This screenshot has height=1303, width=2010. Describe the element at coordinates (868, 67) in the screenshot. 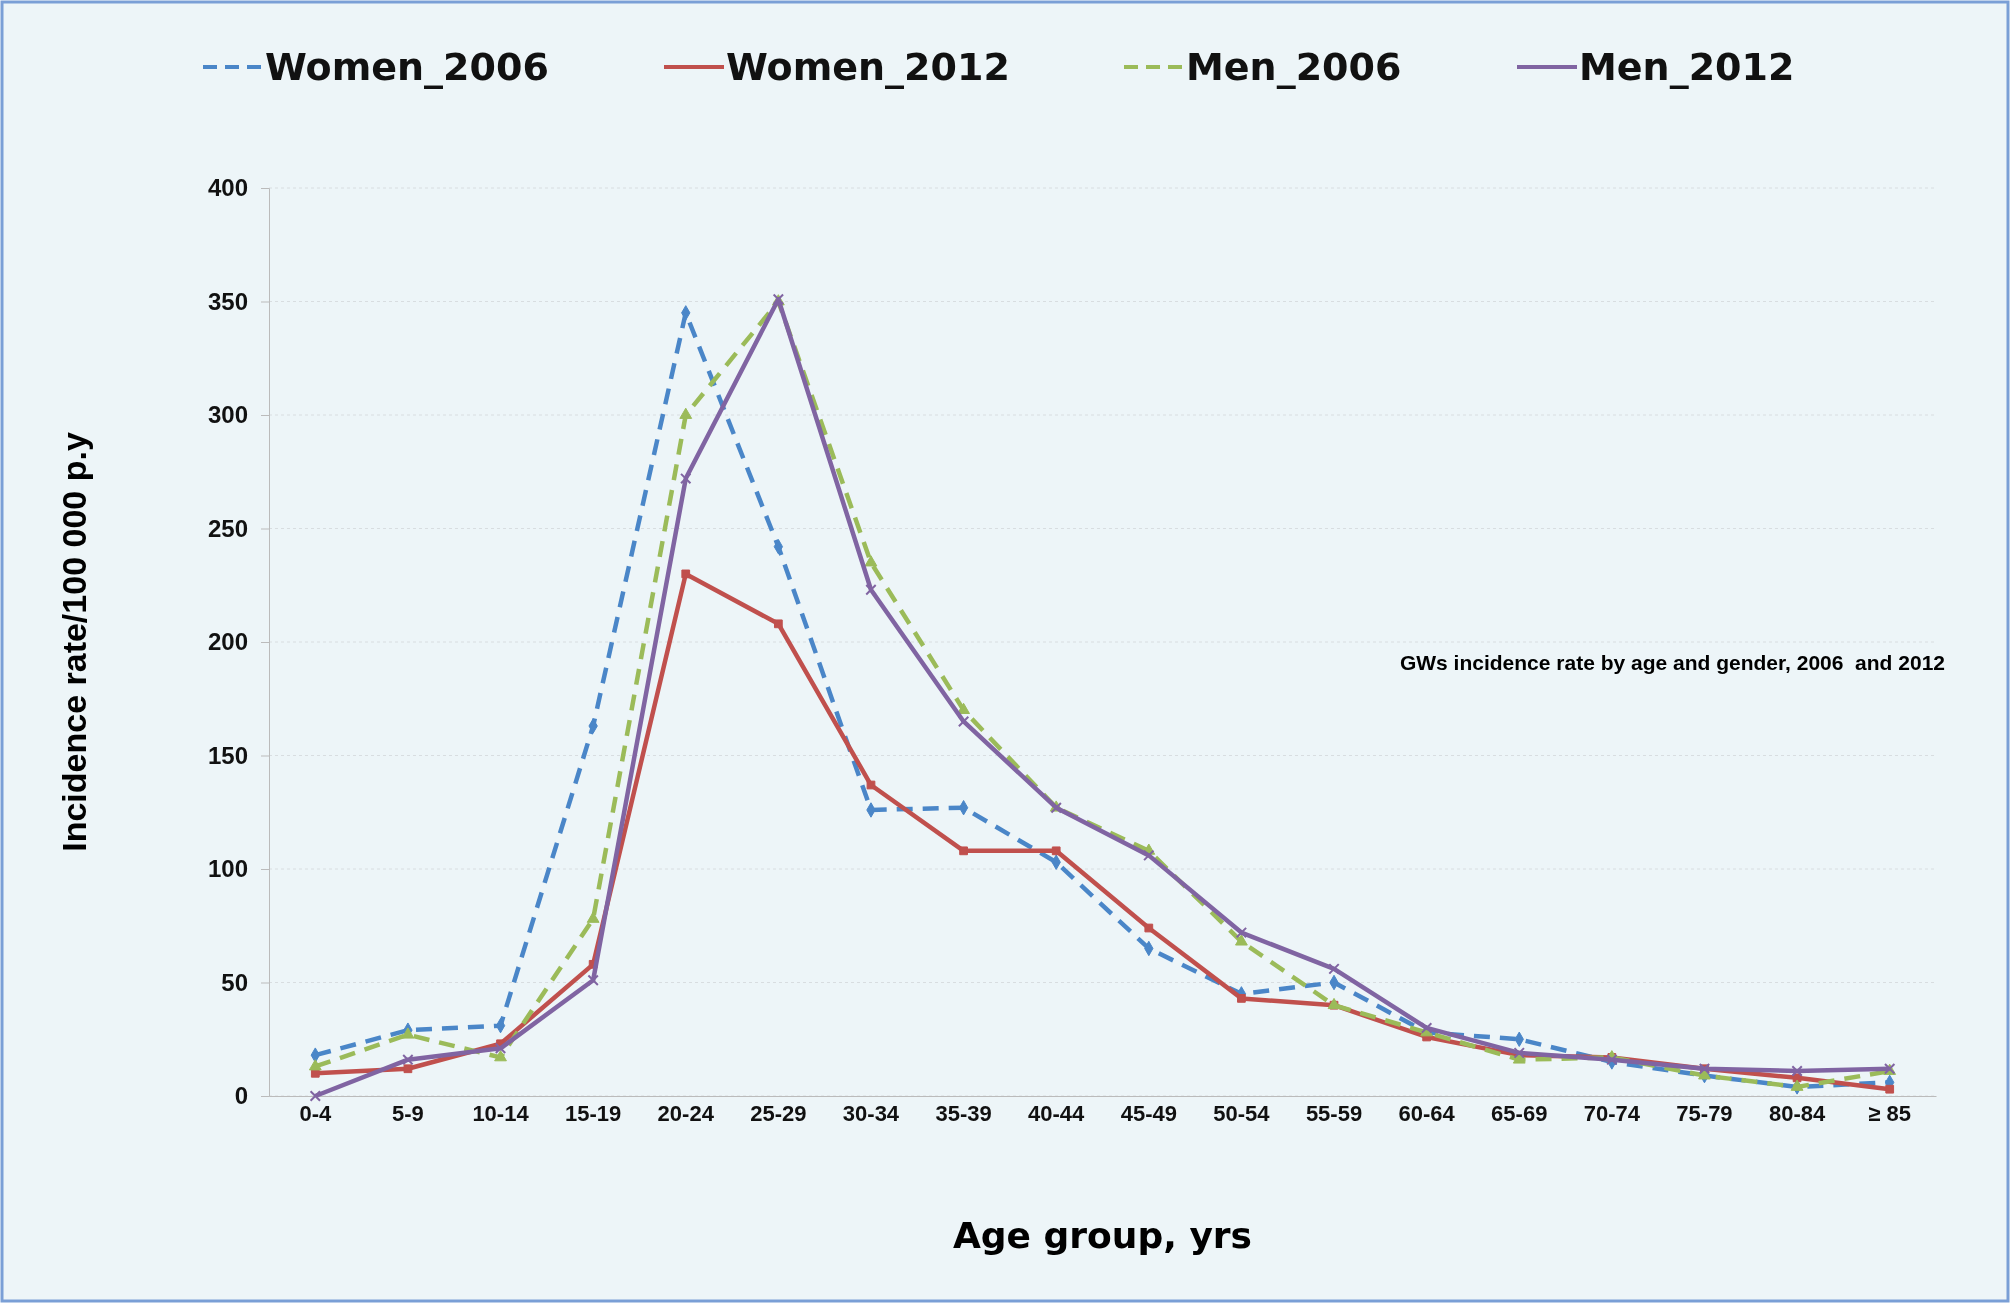

I see `legend-label: Women_2012` at that location.